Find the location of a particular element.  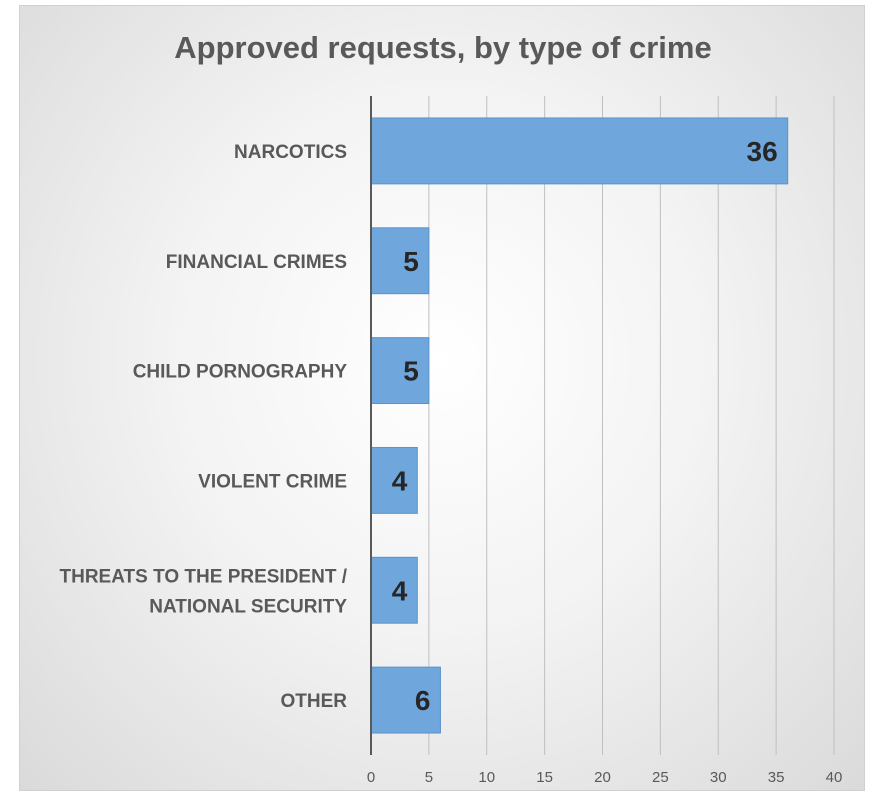

x-tick-label: 5 is located at coordinates (429, 777).